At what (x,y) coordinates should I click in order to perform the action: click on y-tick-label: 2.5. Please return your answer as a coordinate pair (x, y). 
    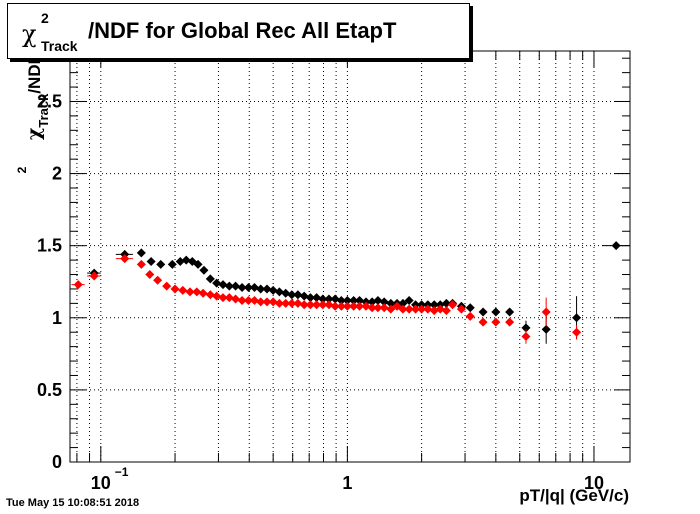
    Looking at the image, I should click on (49, 101).